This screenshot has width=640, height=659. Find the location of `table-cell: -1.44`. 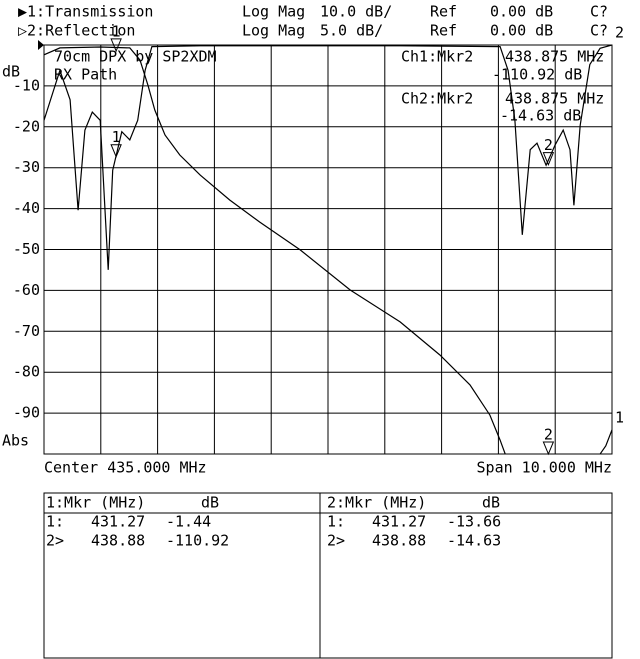

table-cell: -1.44 is located at coordinates (188, 522).